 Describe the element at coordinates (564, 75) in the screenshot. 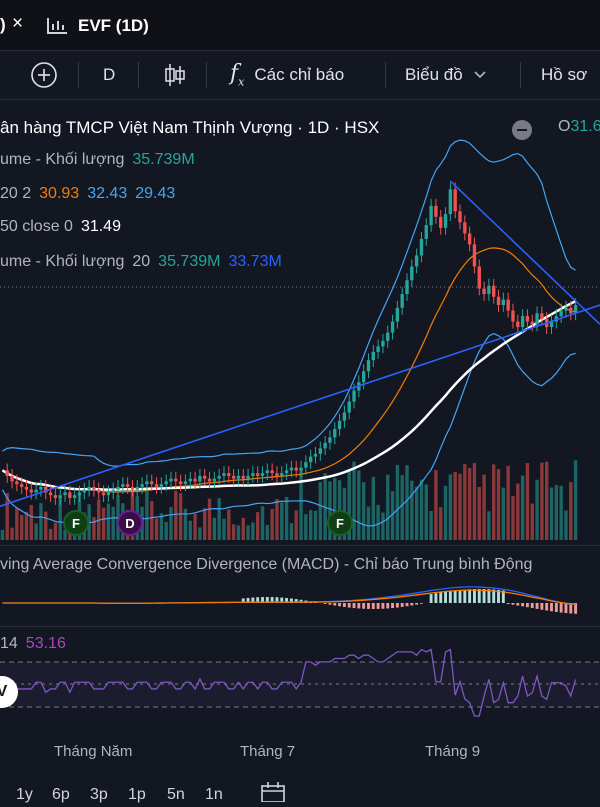

I see `profile-button: Hồ sơ` at that location.